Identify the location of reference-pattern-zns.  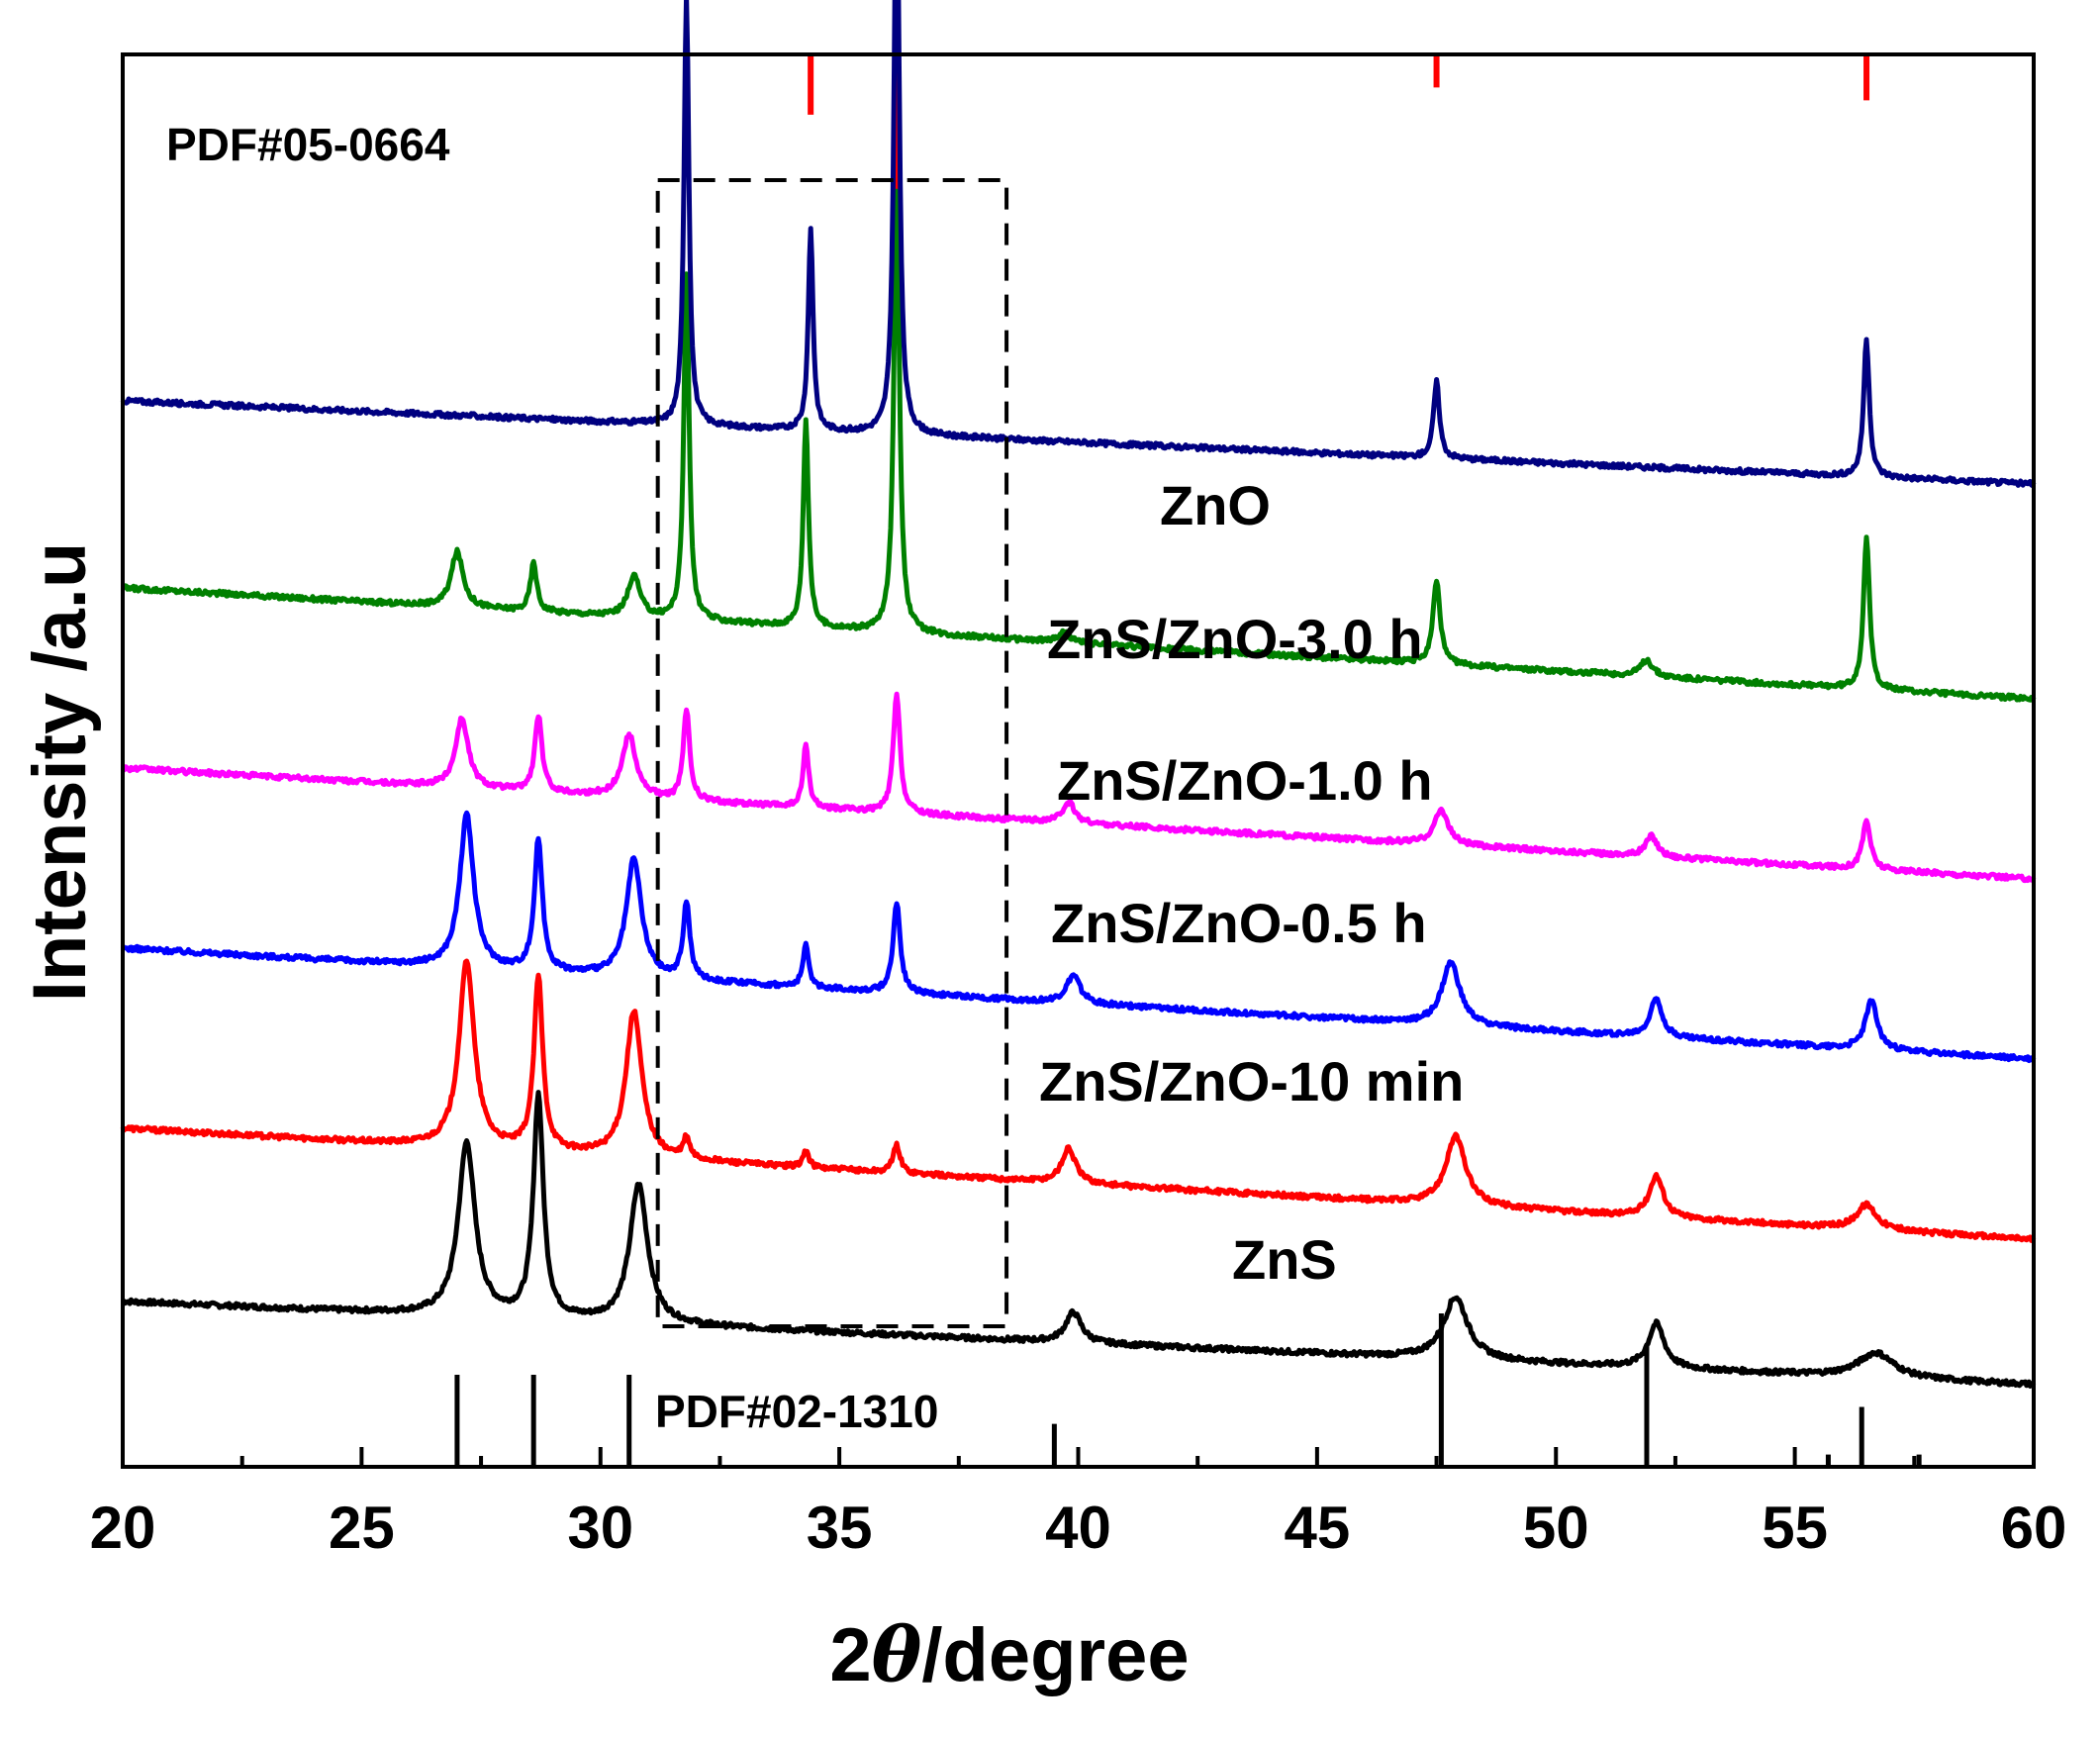
(1188, 1390).